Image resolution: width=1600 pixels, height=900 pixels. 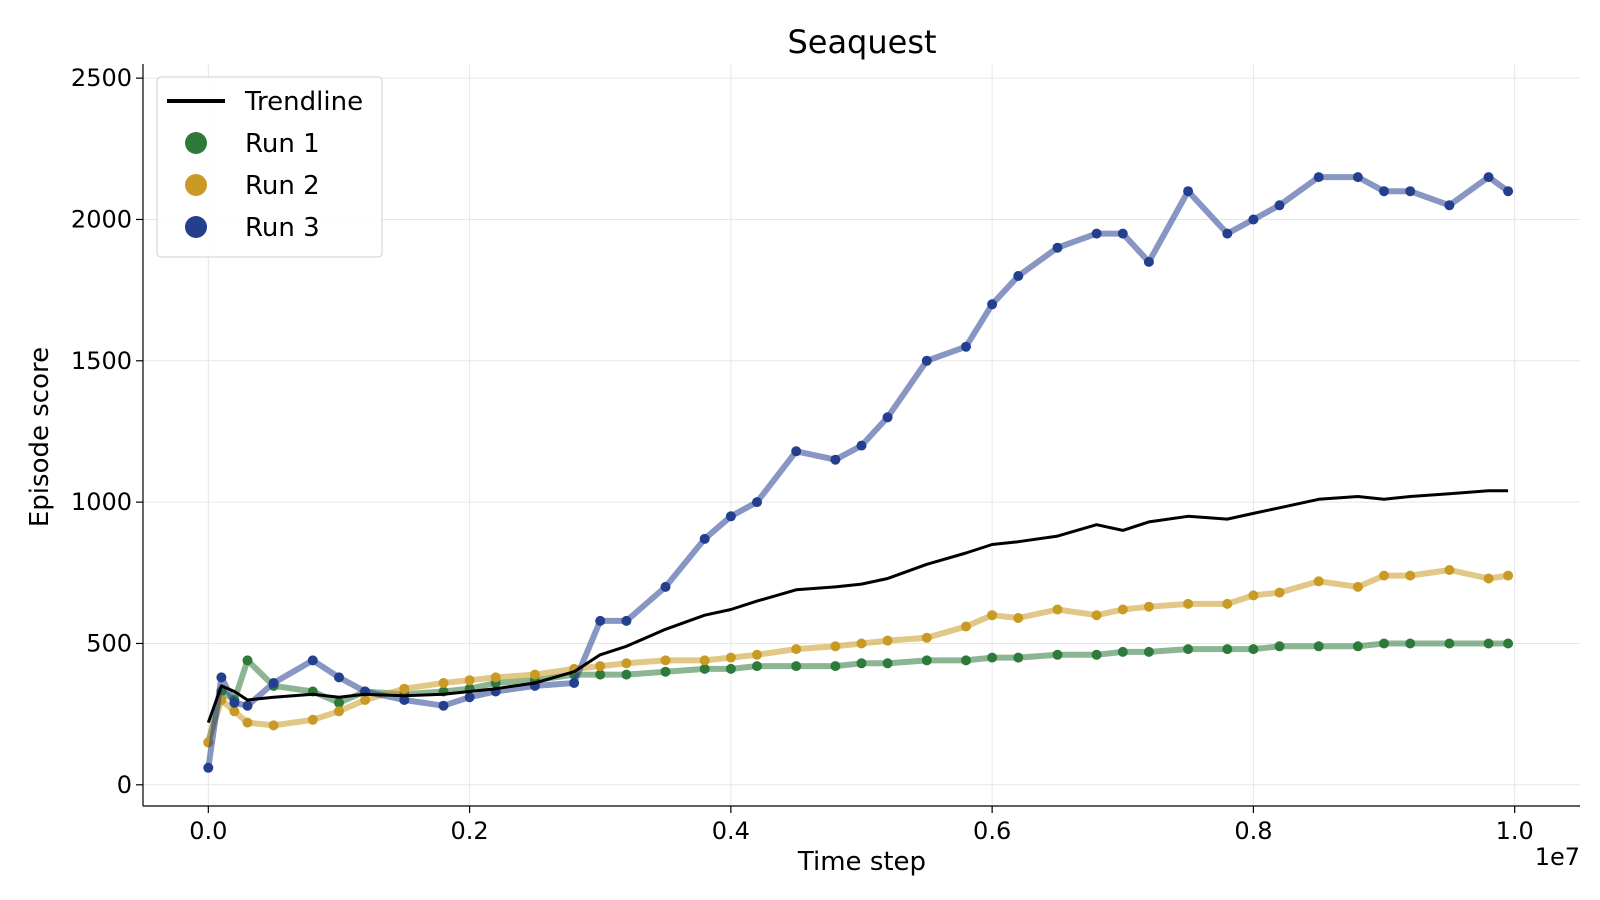 I want to click on x-tick-label: 0.4, so click(x=731, y=831).